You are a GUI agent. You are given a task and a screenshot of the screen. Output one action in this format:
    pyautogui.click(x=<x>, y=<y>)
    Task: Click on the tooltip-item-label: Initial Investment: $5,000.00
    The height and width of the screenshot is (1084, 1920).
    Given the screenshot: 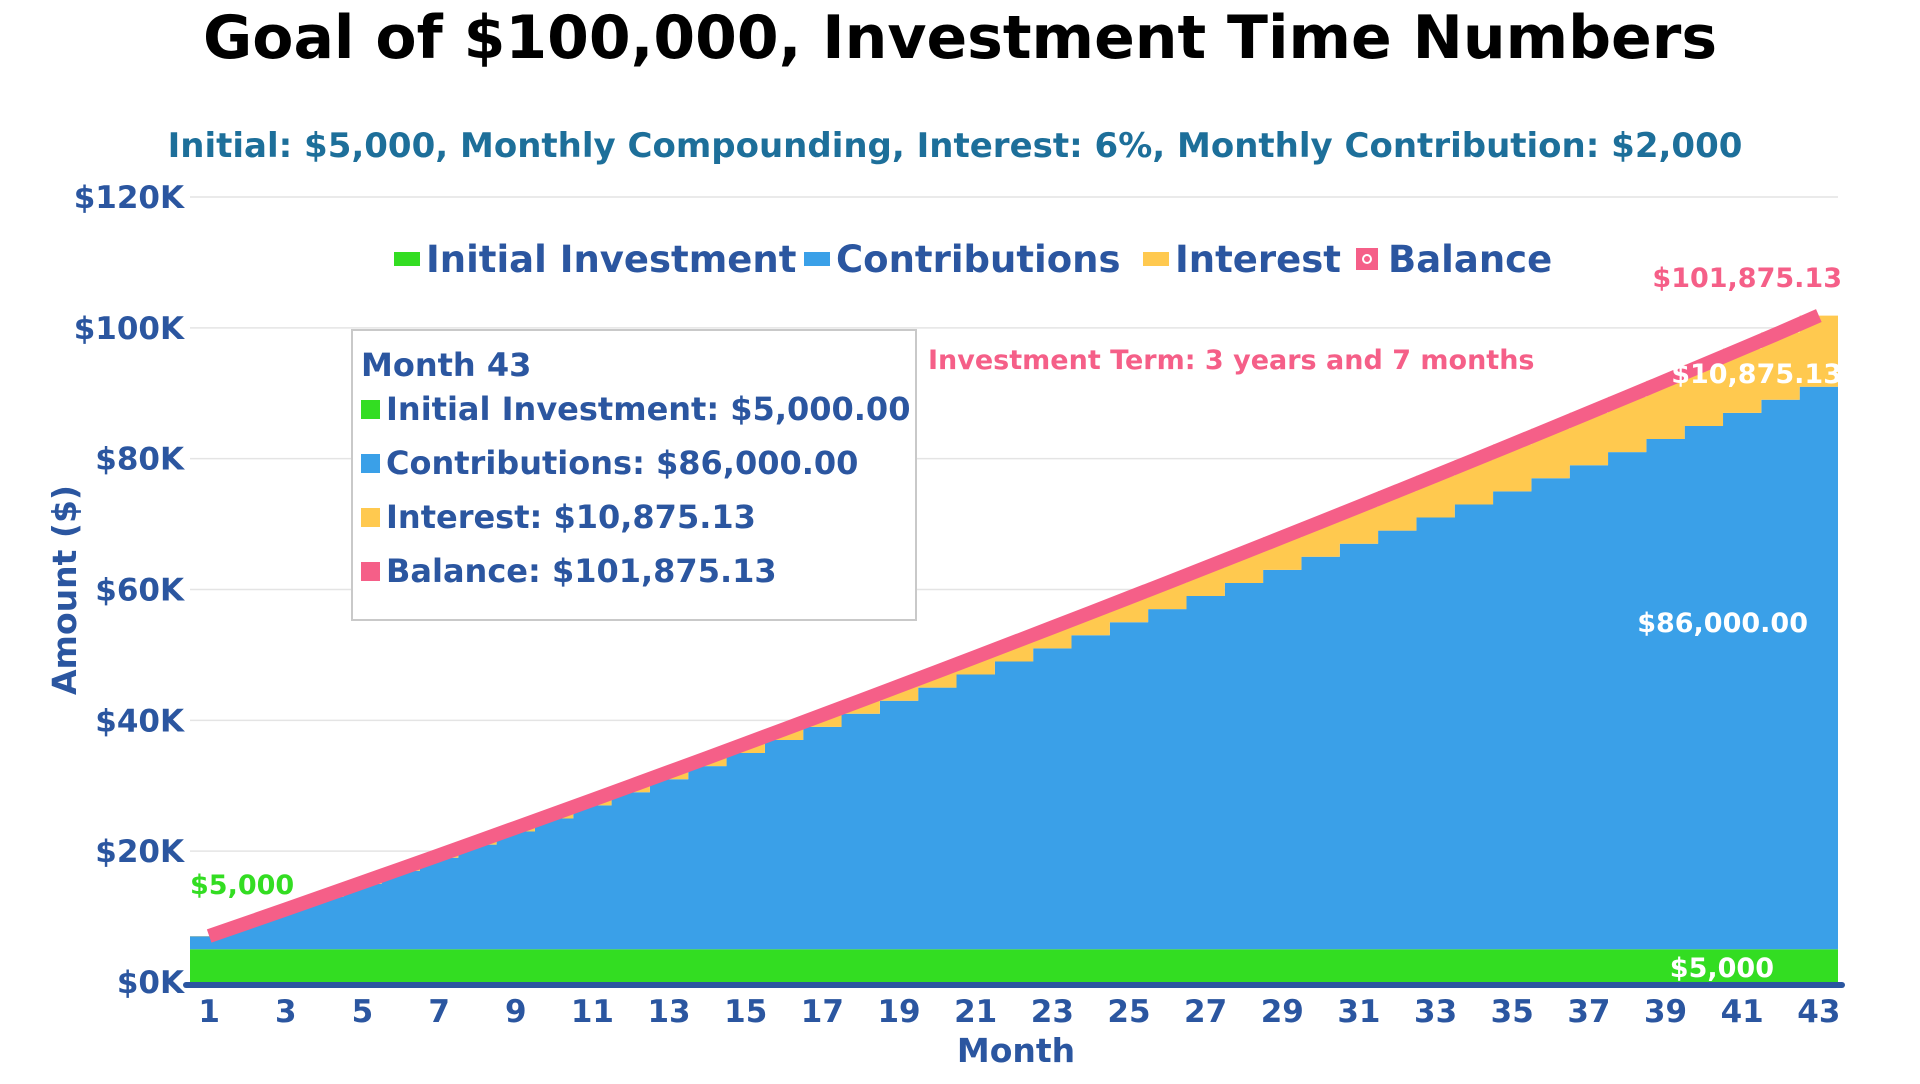 What is the action you would take?
    pyautogui.click(x=648, y=409)
    